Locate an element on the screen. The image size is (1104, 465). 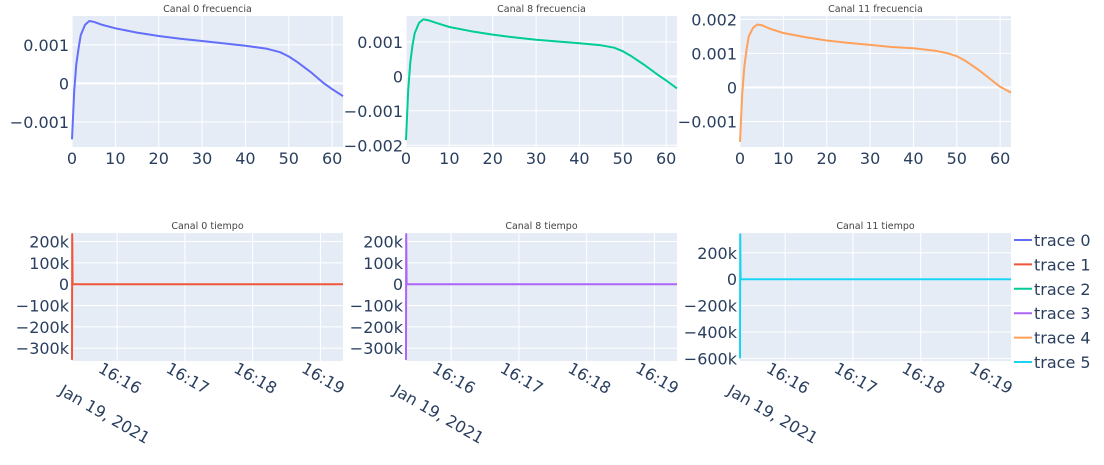
legend-label: trace 4 is located at coordinates (1062, 338).